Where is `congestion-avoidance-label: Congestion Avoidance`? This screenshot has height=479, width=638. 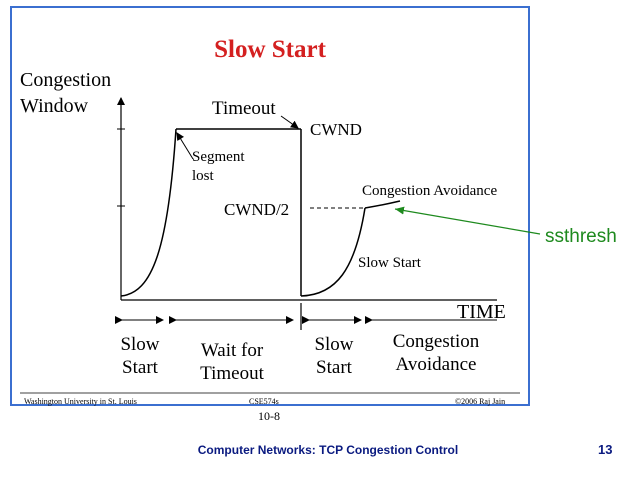
congestion-avoidance-label: Congestion Avoidance is located at coordinates (430, 191).